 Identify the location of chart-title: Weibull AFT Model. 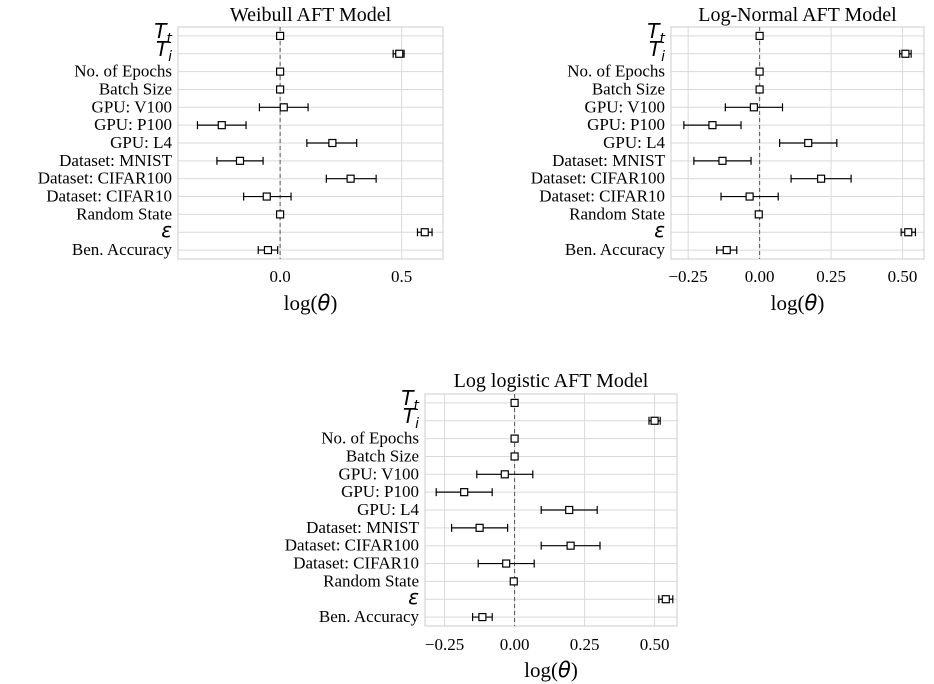
(311, 15).